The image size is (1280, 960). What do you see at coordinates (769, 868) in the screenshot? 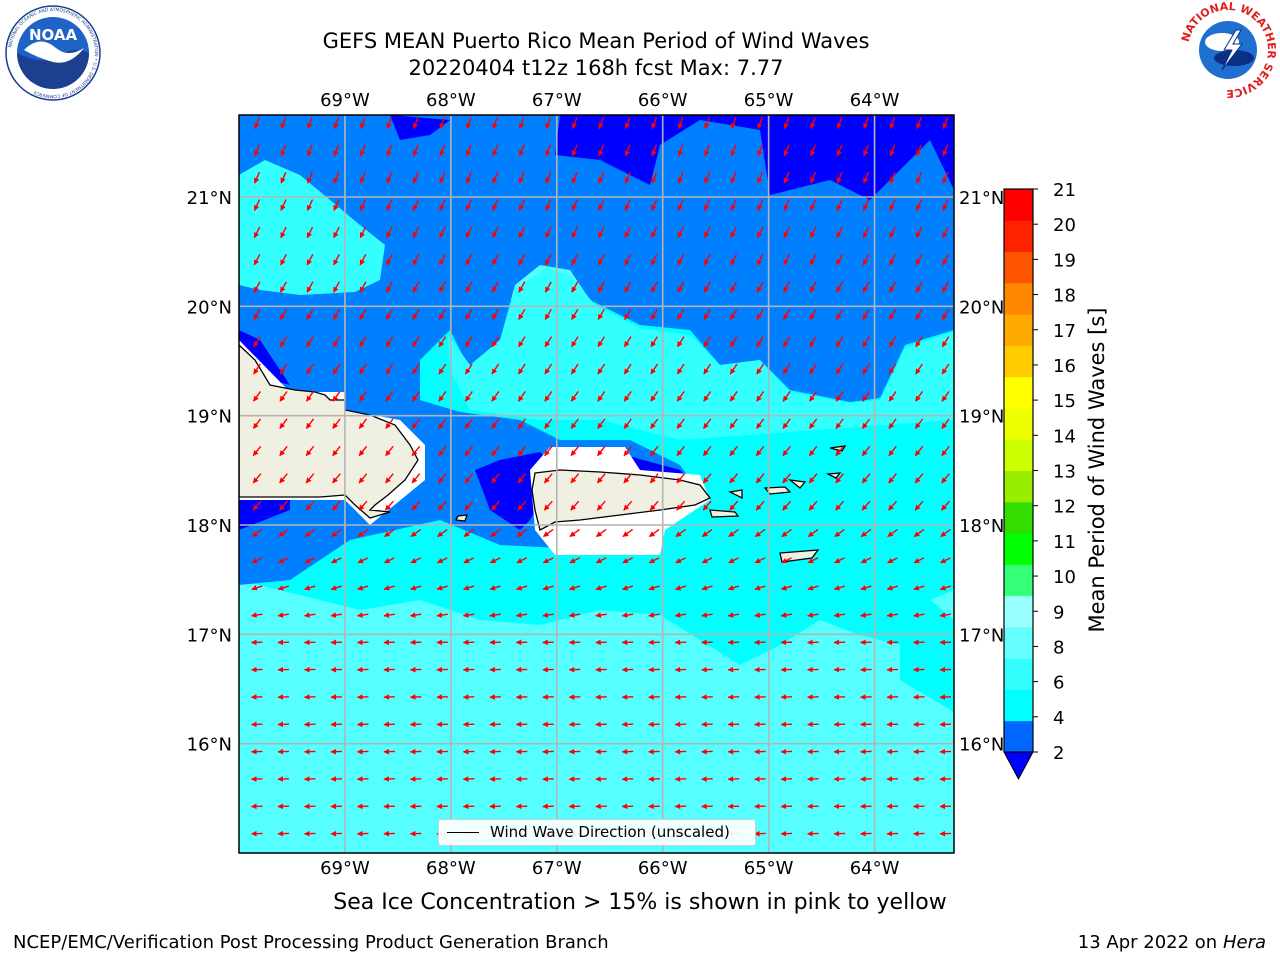
I see `lon-tick-label: 65°W` at bounding box center [769, 868].